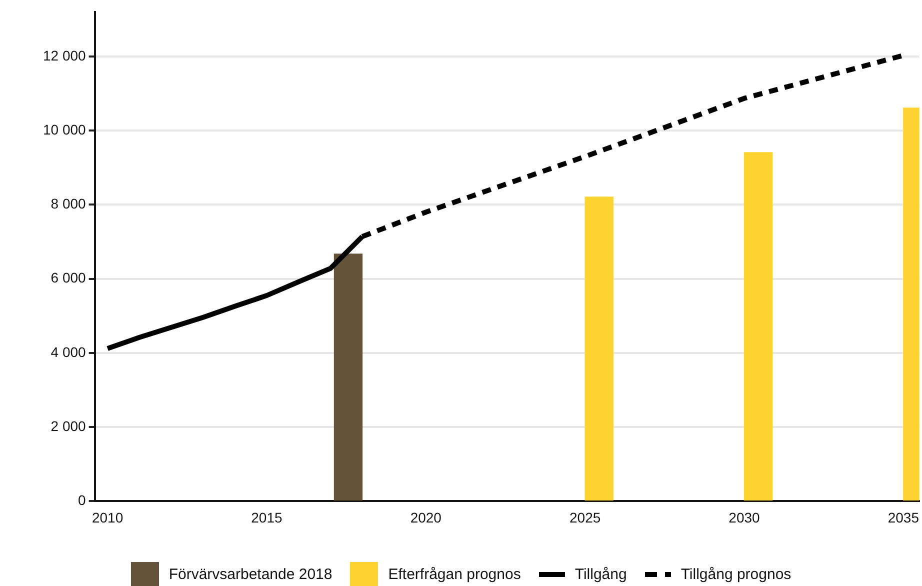 This screenshot has width=922, height=586. I want to click on legend-label: Efterfrågan prognos, so click(454, 574).